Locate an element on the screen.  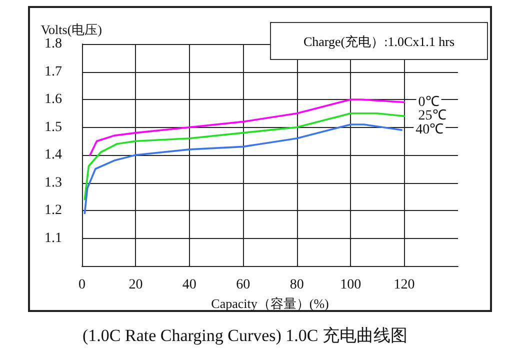
y-tick-label: 1.4 is located at coordinates (53, 155).